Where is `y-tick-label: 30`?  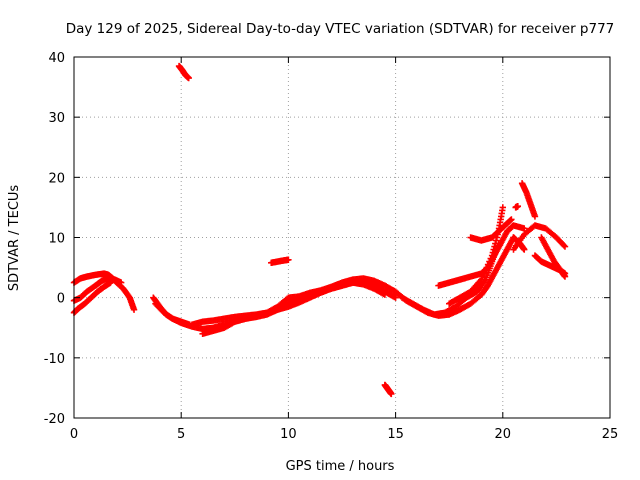 y-tick-label: 30 is located at coordinates (56, 118).